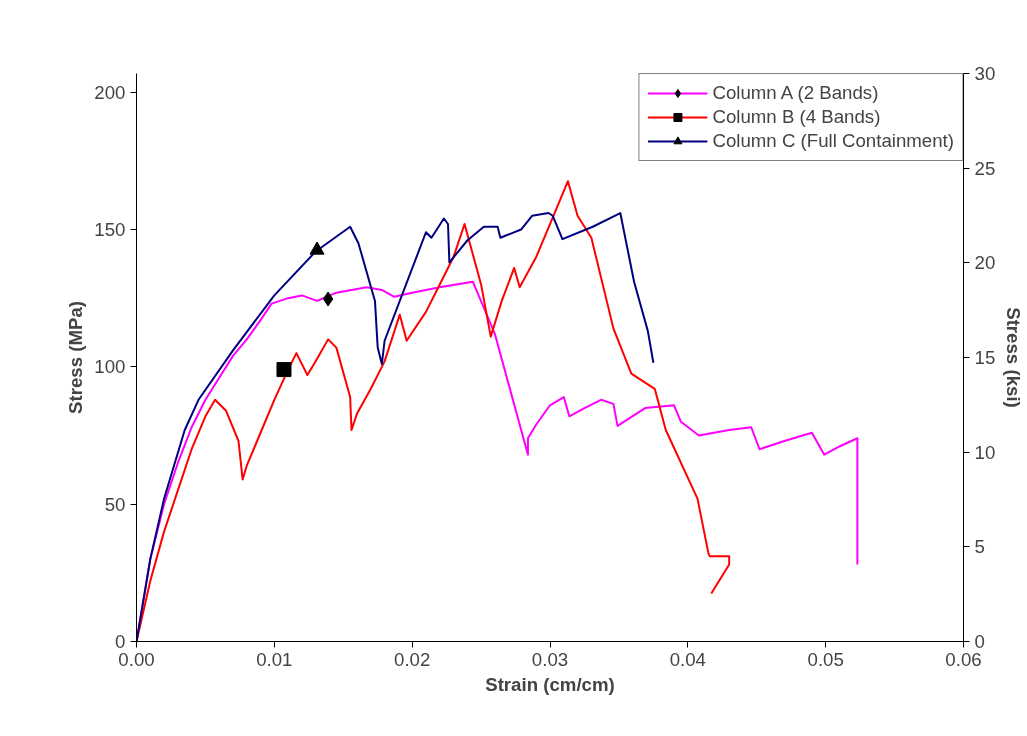 The image size is (1027, 736). Describe the element at coordinates (110, 92) in the screenshot. I see `y-tick-label: 200` at that location.